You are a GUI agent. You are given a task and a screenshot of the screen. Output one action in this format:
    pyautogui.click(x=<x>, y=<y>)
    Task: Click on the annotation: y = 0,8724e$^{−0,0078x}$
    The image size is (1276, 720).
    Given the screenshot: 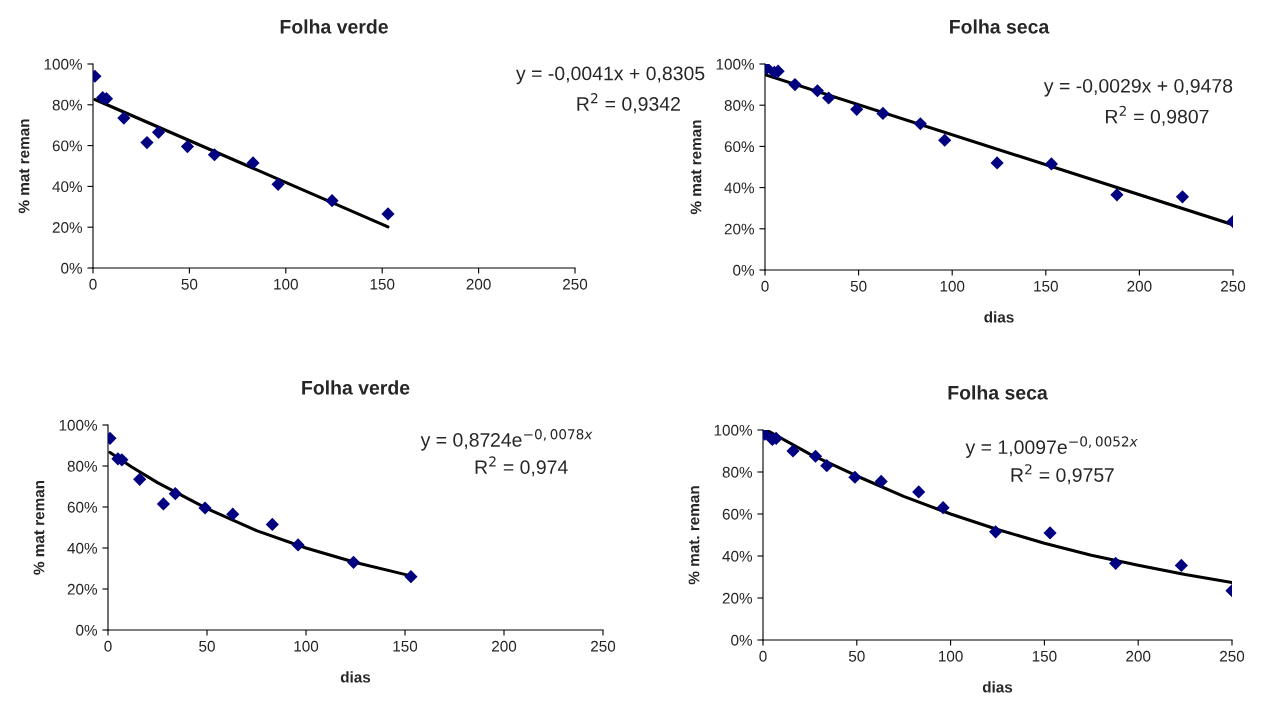 What is the action you would take?
    pyautogui.click(x=506, y=440)
    